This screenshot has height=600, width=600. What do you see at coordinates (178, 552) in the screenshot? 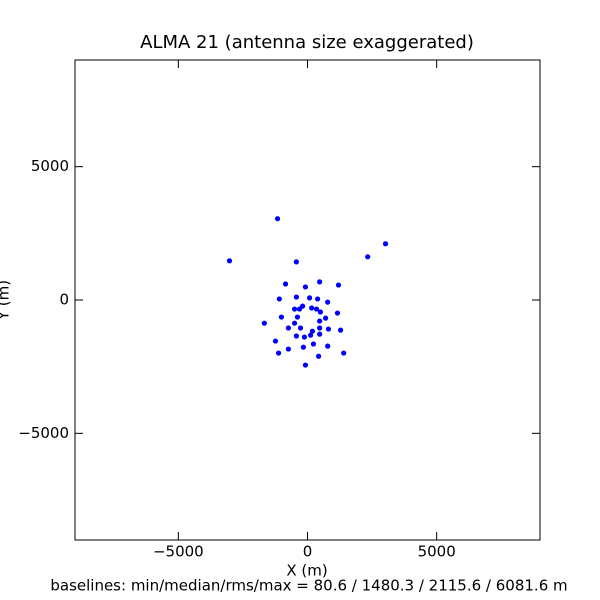
I see `x-tick-label: −5000` at bounding box center [178, 552].